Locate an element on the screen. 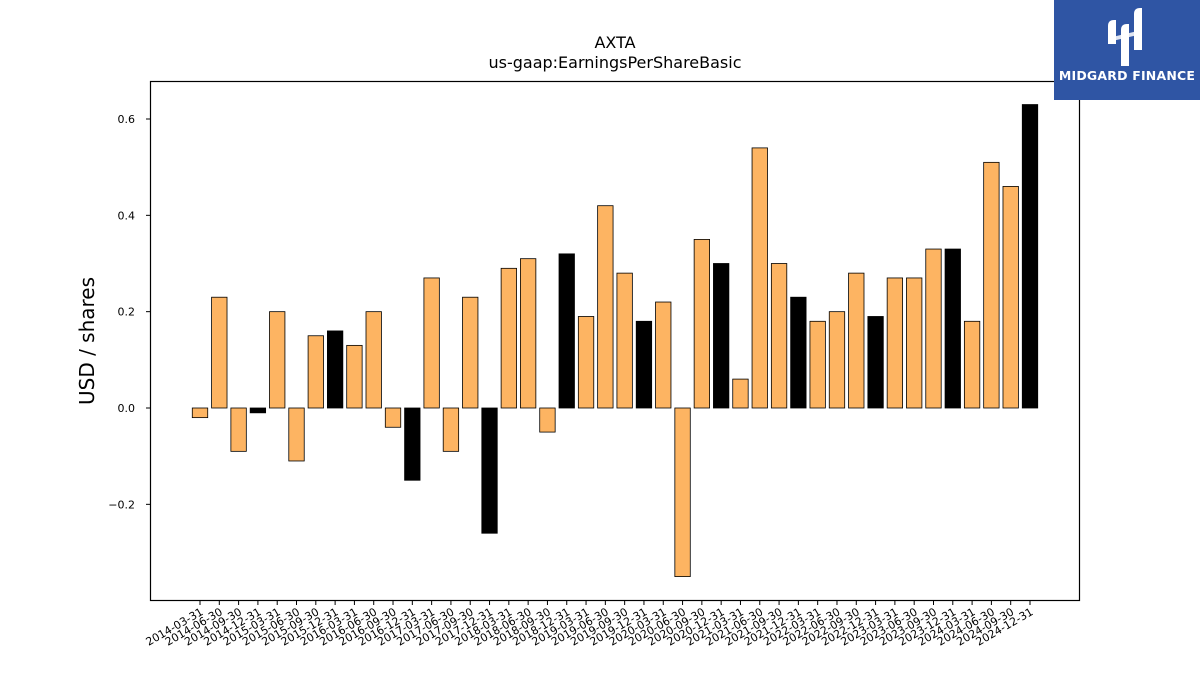  y-axis: −0.2 0.0 0.2 0.4 0.6 is located at coordinates (129, 312).